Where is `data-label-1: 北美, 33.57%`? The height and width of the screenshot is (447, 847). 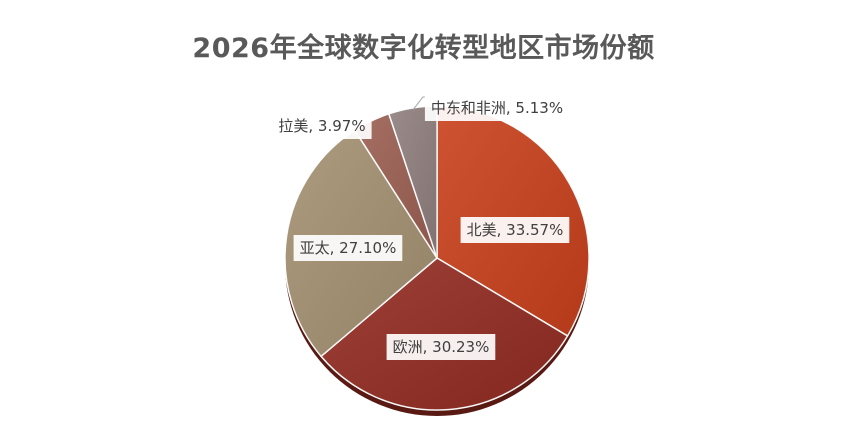 data-label-1: 北美, 33.57% is located at coordinates (515, 230).